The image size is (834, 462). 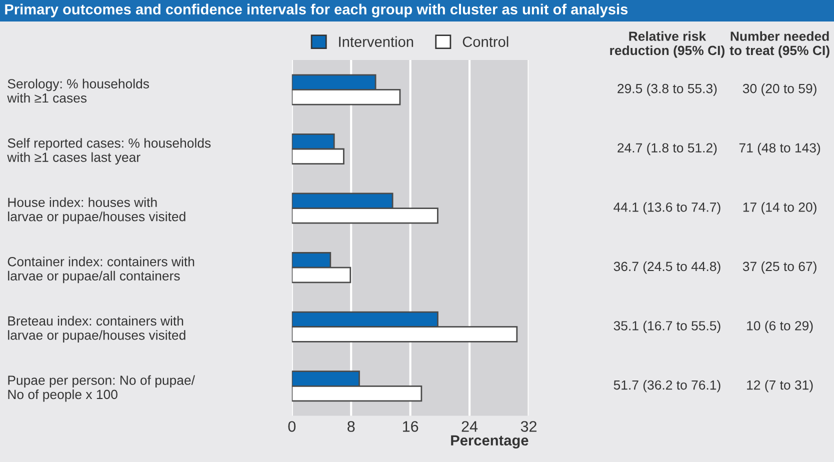 What do you see at coordinates (780, 44) in the screenshot?
I see `text: Number needed to treat (95% CI)` at bounding box center [780, 44].